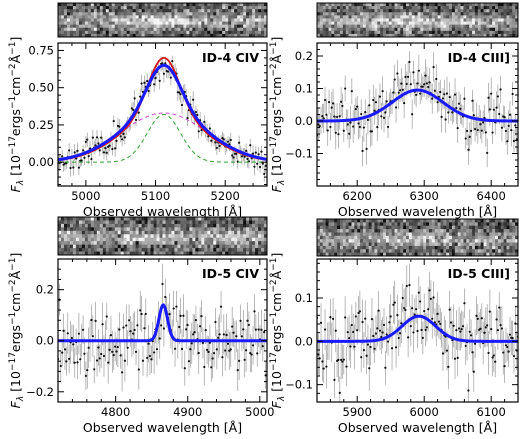 The height and width of the screenshot is (439, 524). What do you see at coordinates (276, 167) in the screenshot?
I see `y-axis-label-part: [10` at bounding box center [276, 167].